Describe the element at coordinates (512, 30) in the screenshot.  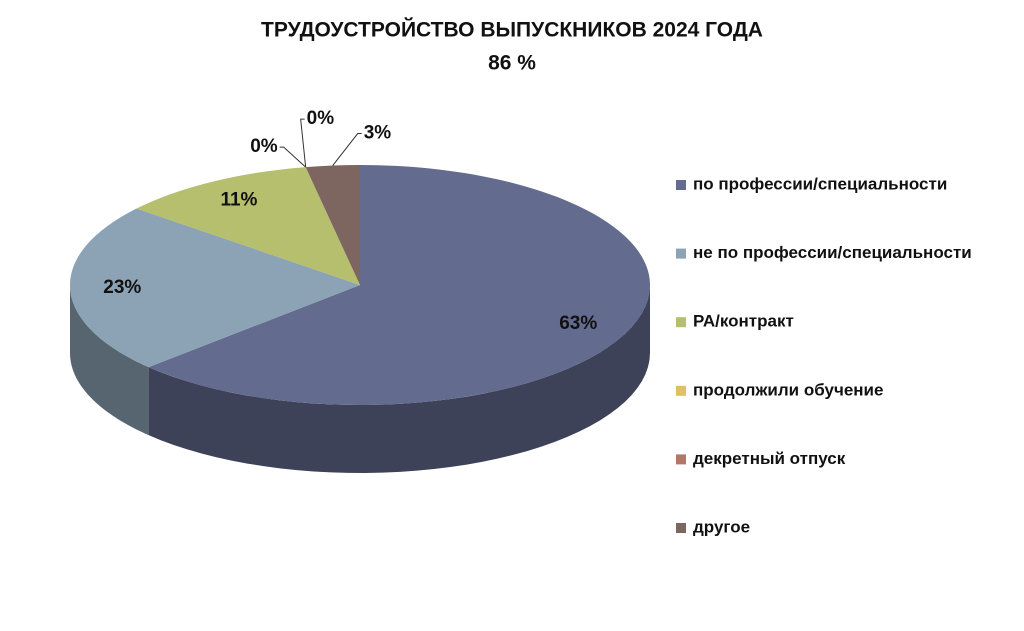
I see `chart-title: ТРУДОУСТРОЙСТВО ВЫПУСКНИКОВ 2024 ГОДА` at that location.